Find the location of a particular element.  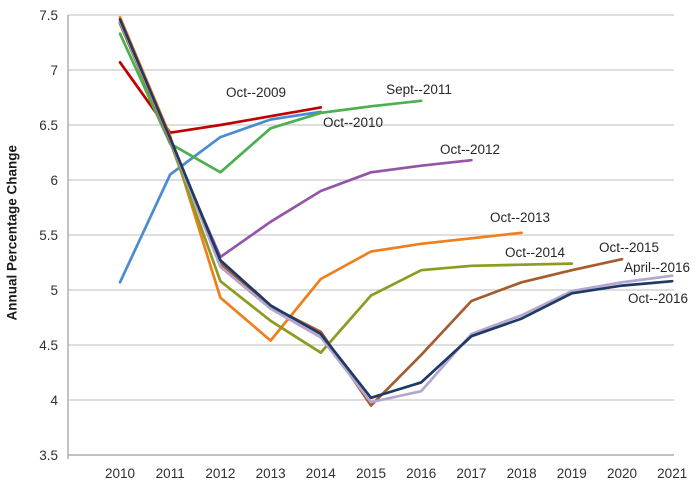

x-tick-label: 2010 is located at coordinates (120, 473).